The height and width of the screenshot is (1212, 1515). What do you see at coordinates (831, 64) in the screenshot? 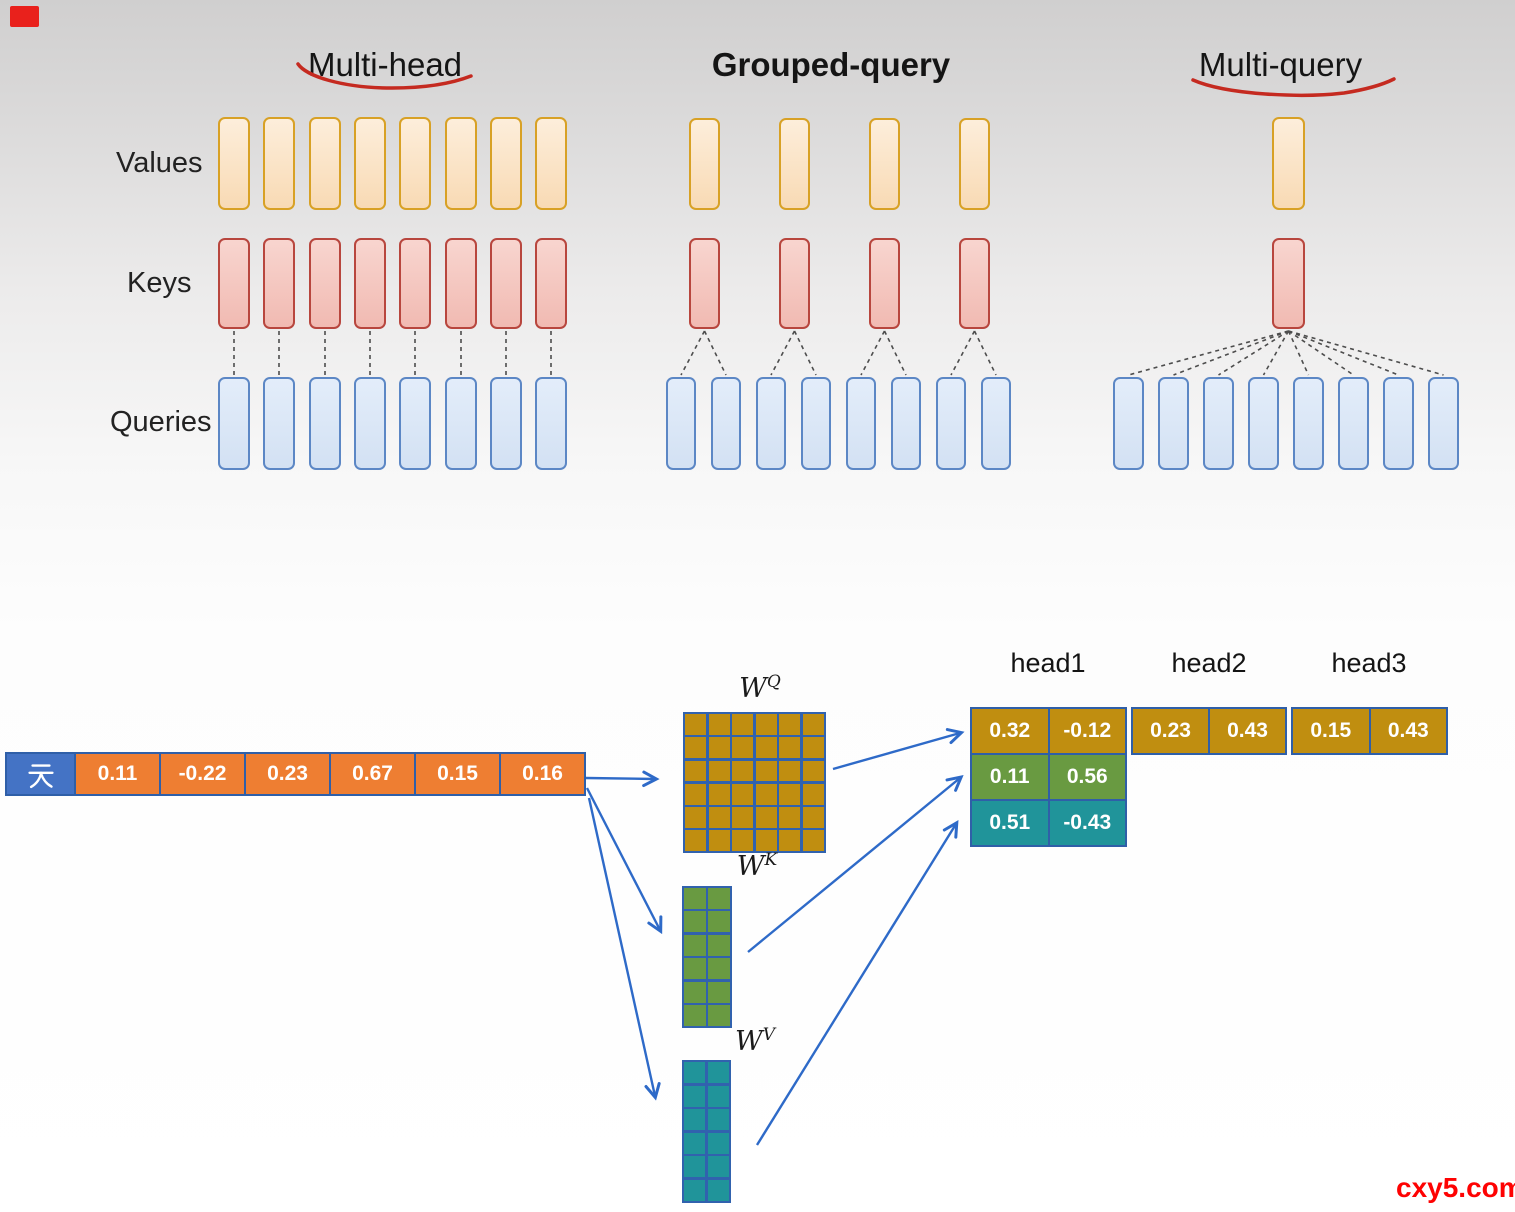
I see `panel-title-grouped-query: Grouped-query` at bounding box center [831, 64].